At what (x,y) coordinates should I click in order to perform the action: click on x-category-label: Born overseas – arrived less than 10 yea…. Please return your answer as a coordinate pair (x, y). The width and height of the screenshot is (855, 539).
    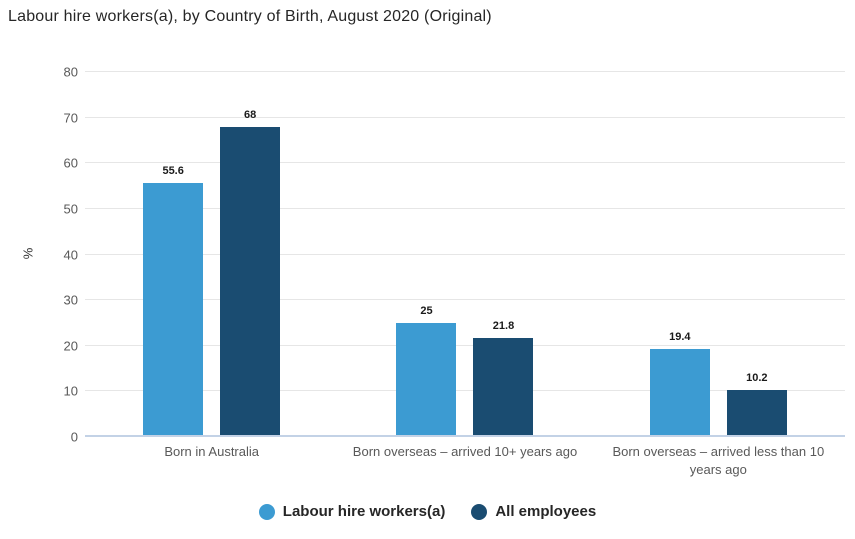
    Looking at the image, I should click on (718, 460).